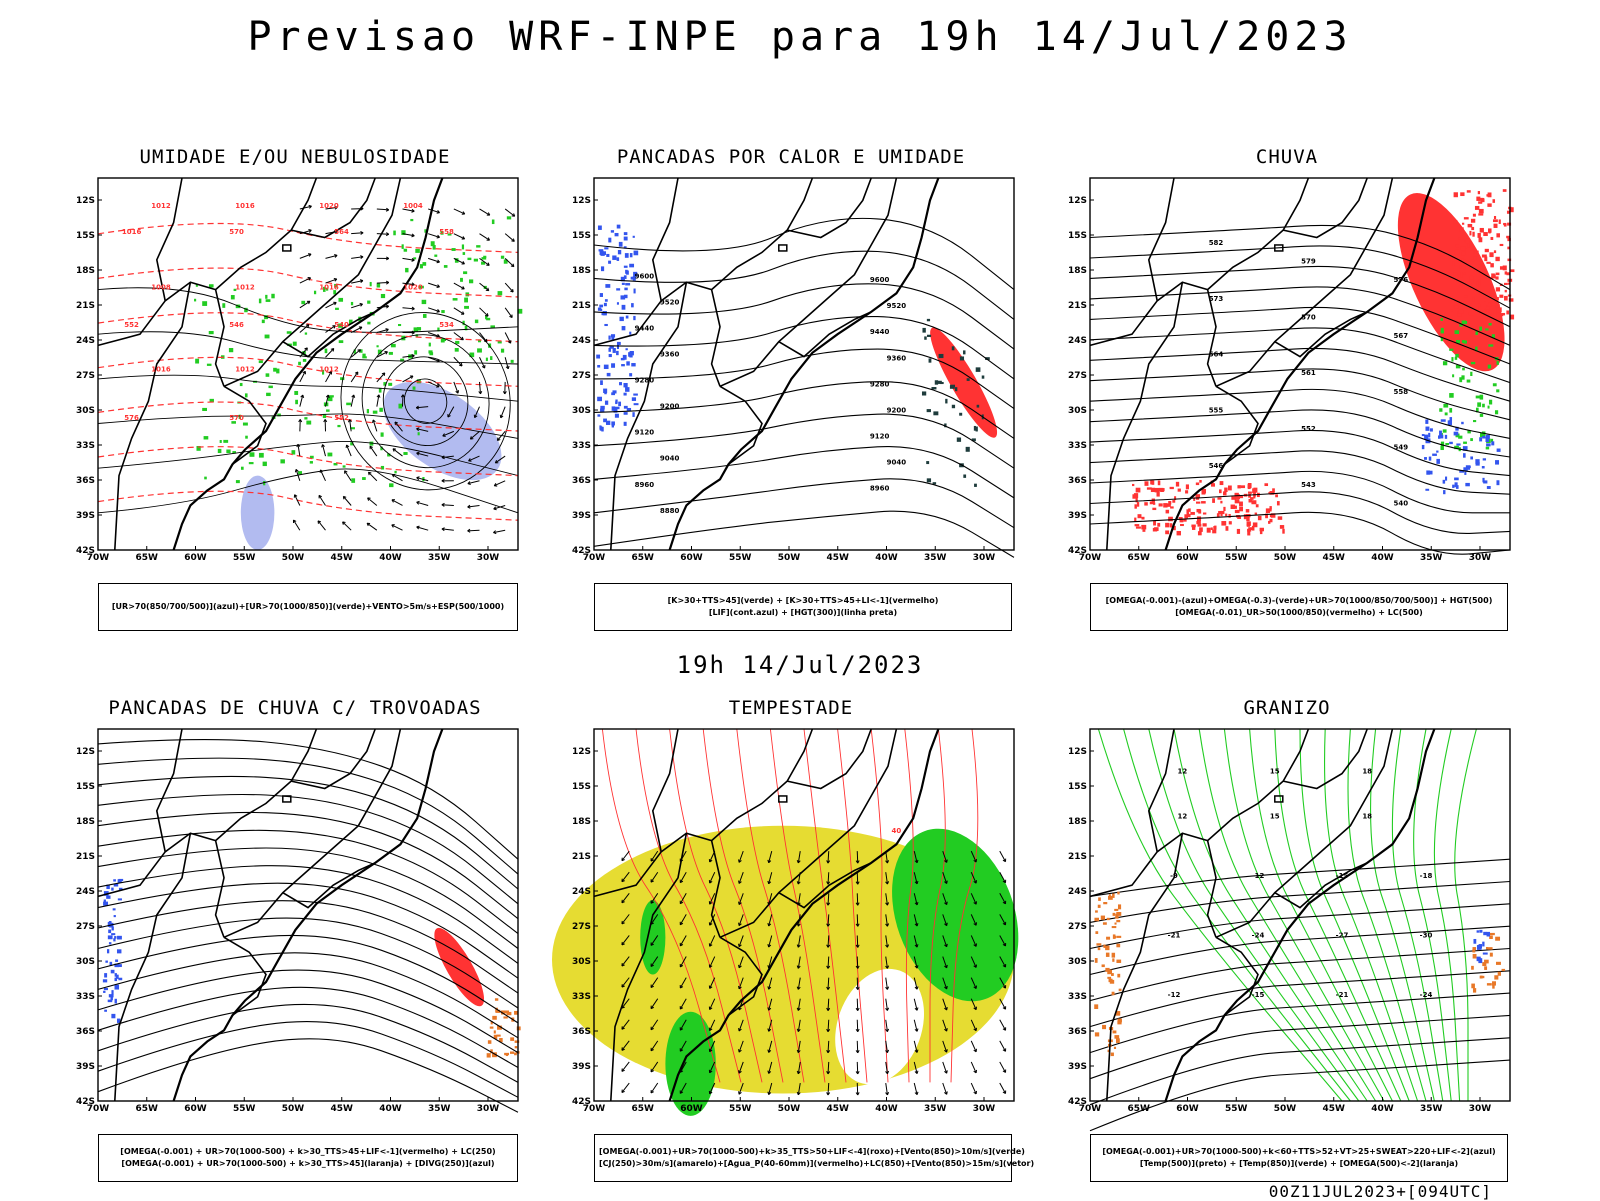 Image resolution: width=1600 pixels, height=1201 pixels. Describe the element at coordinates (1258, 995) in the screenshot. I see `contour-label: -15` at that location.